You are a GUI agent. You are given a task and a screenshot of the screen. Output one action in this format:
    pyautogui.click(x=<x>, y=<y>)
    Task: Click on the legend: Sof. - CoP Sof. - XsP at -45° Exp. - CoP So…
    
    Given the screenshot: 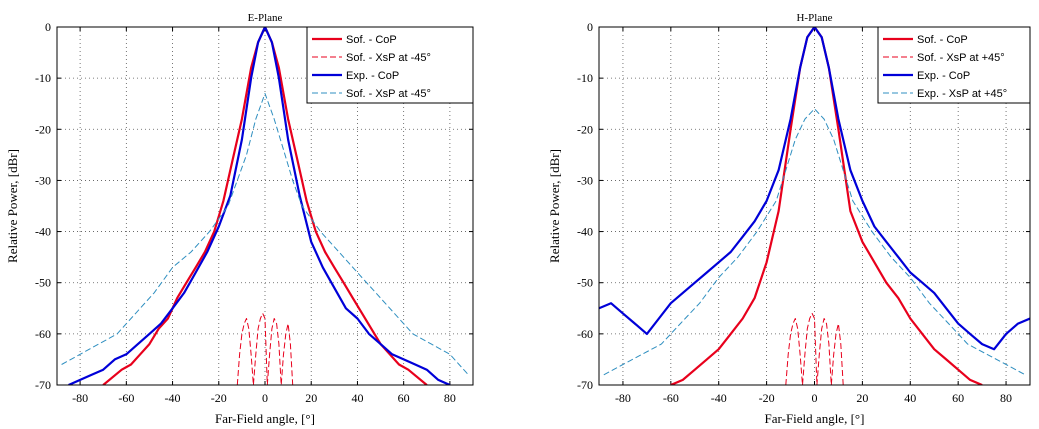 What is the action you would take?
    pyautogui.click(x=390, y=65)
    